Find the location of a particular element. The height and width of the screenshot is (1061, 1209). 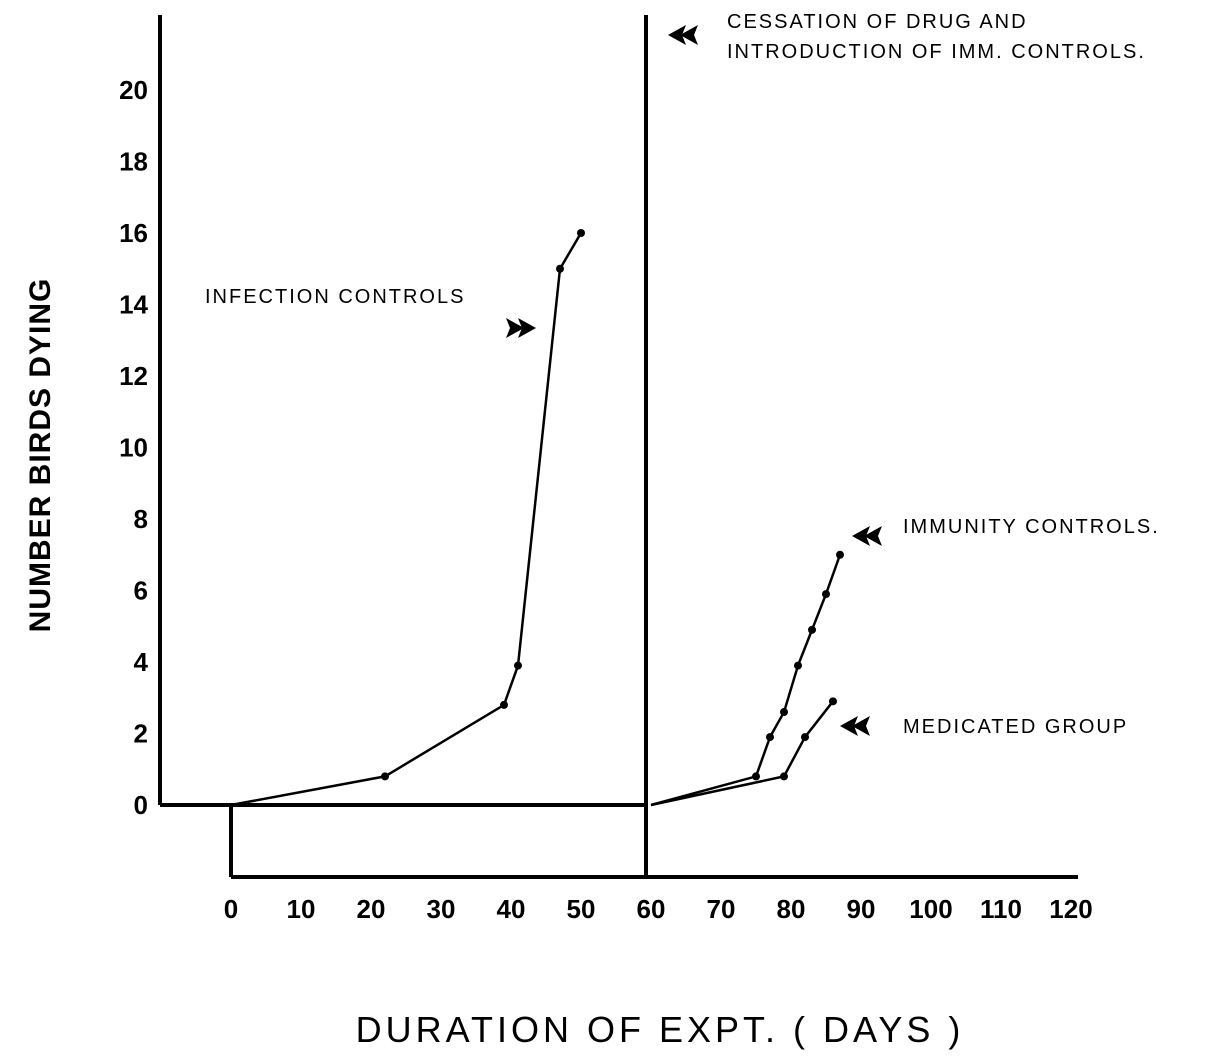

cessation-label-line1: CESSATION OF DRUG AND is located at coordinates (877, 22).